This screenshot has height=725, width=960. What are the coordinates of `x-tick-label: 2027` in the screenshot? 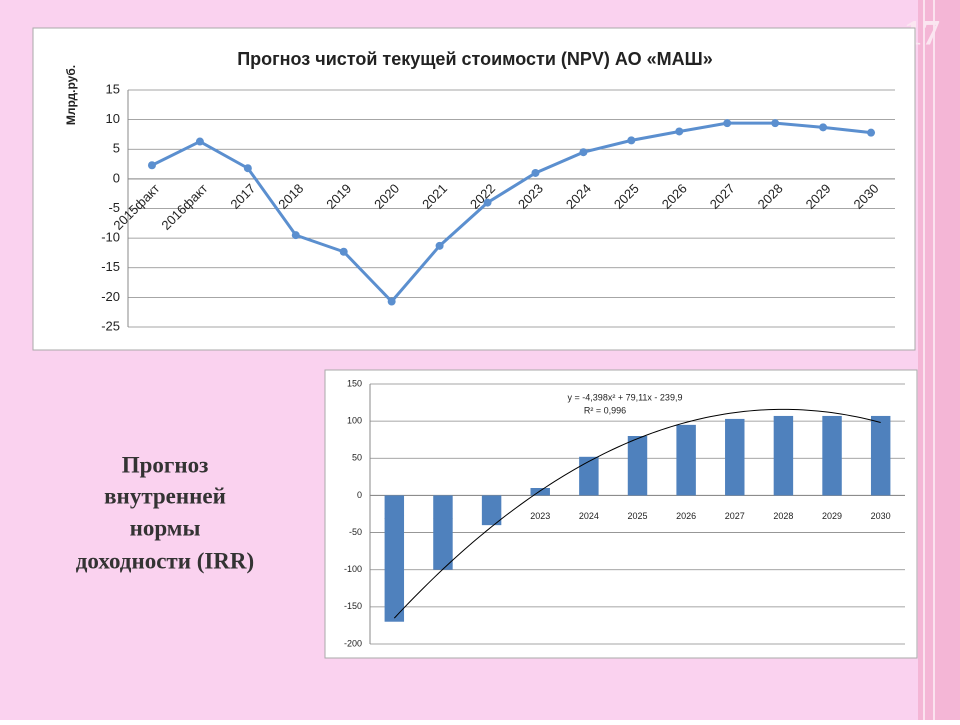 It's located at (735, 516).